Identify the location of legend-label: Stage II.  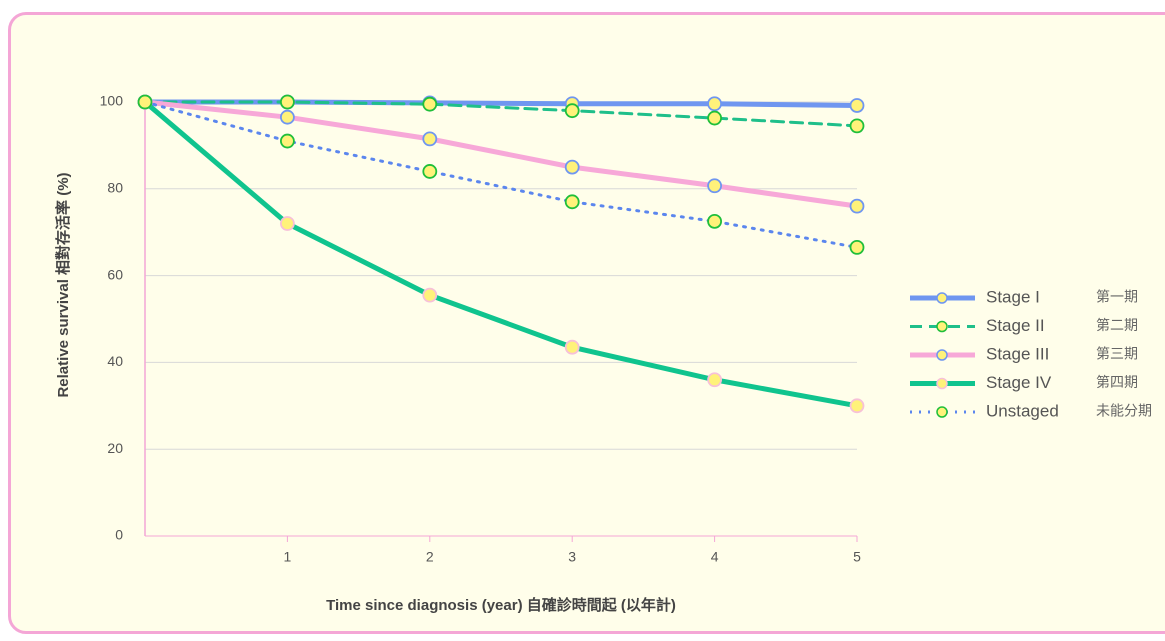
(1015, 325).